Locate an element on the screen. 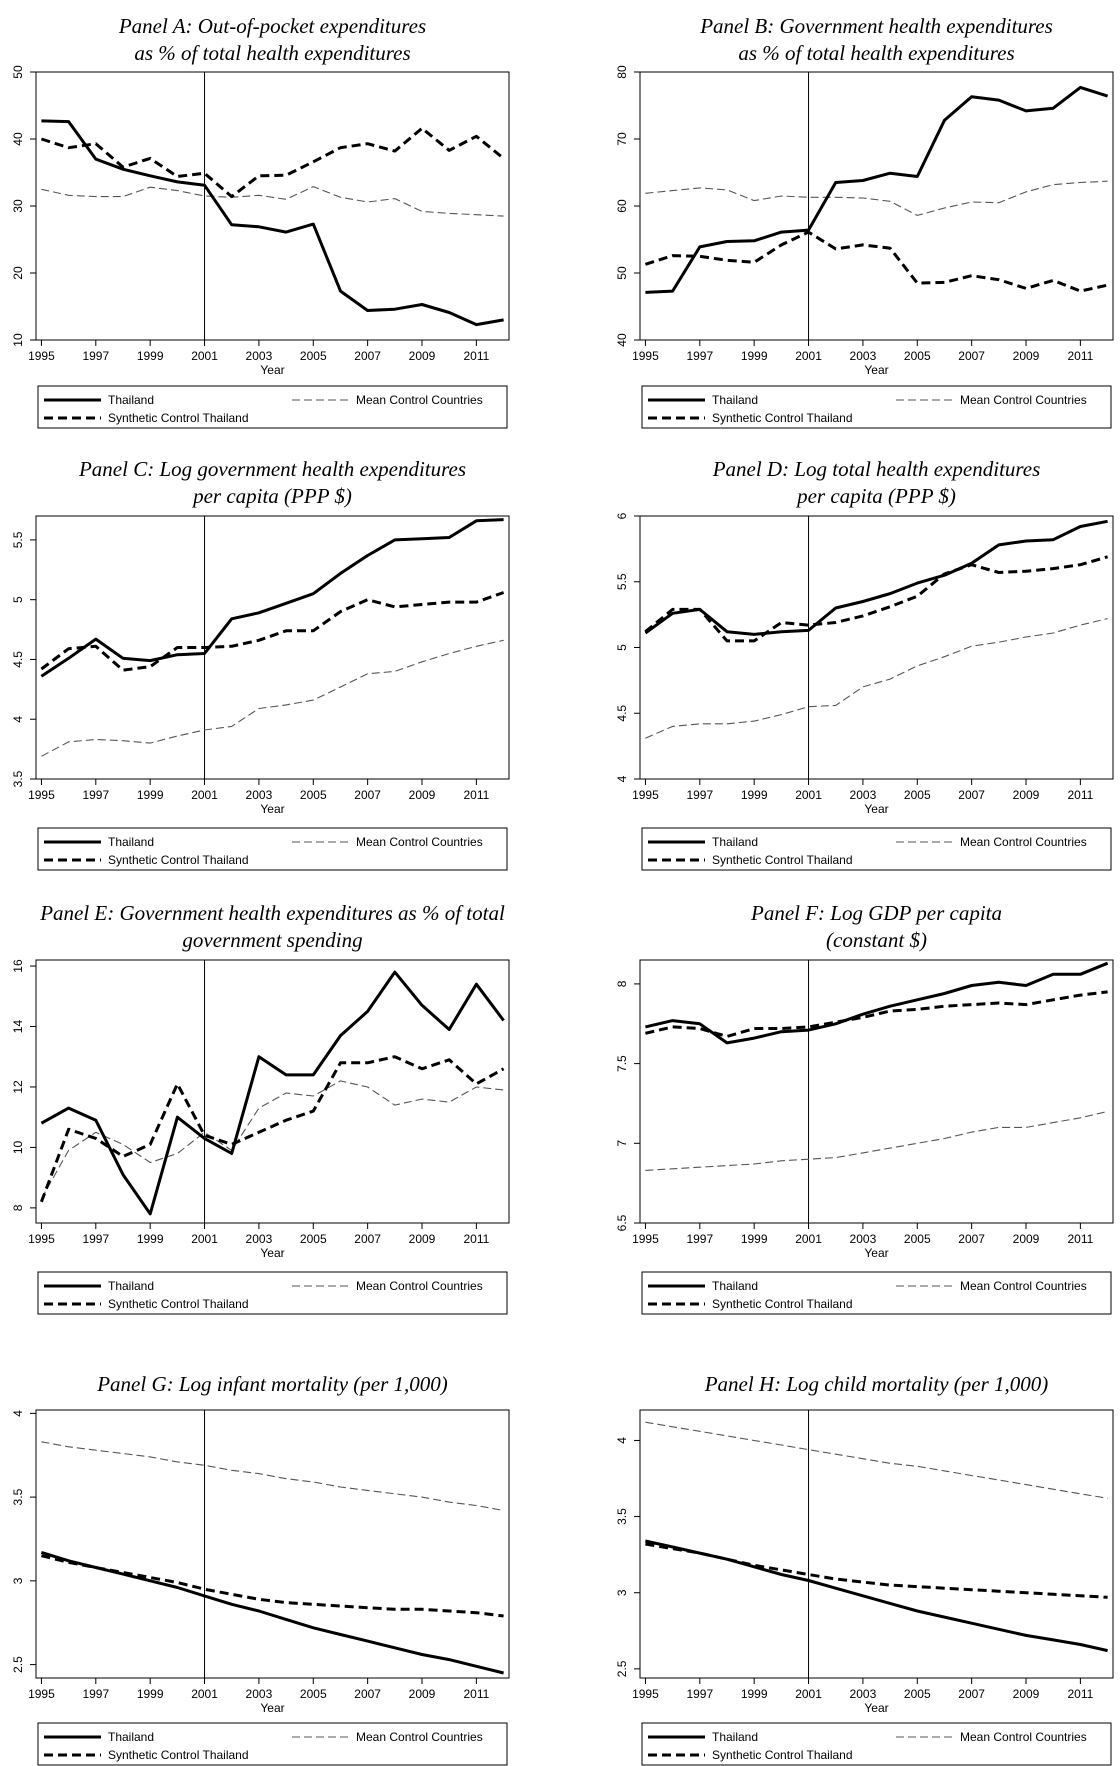 This screenshot has height=1766, width=1120. y-tick-label: 30 is located at coordinates (18, 206).